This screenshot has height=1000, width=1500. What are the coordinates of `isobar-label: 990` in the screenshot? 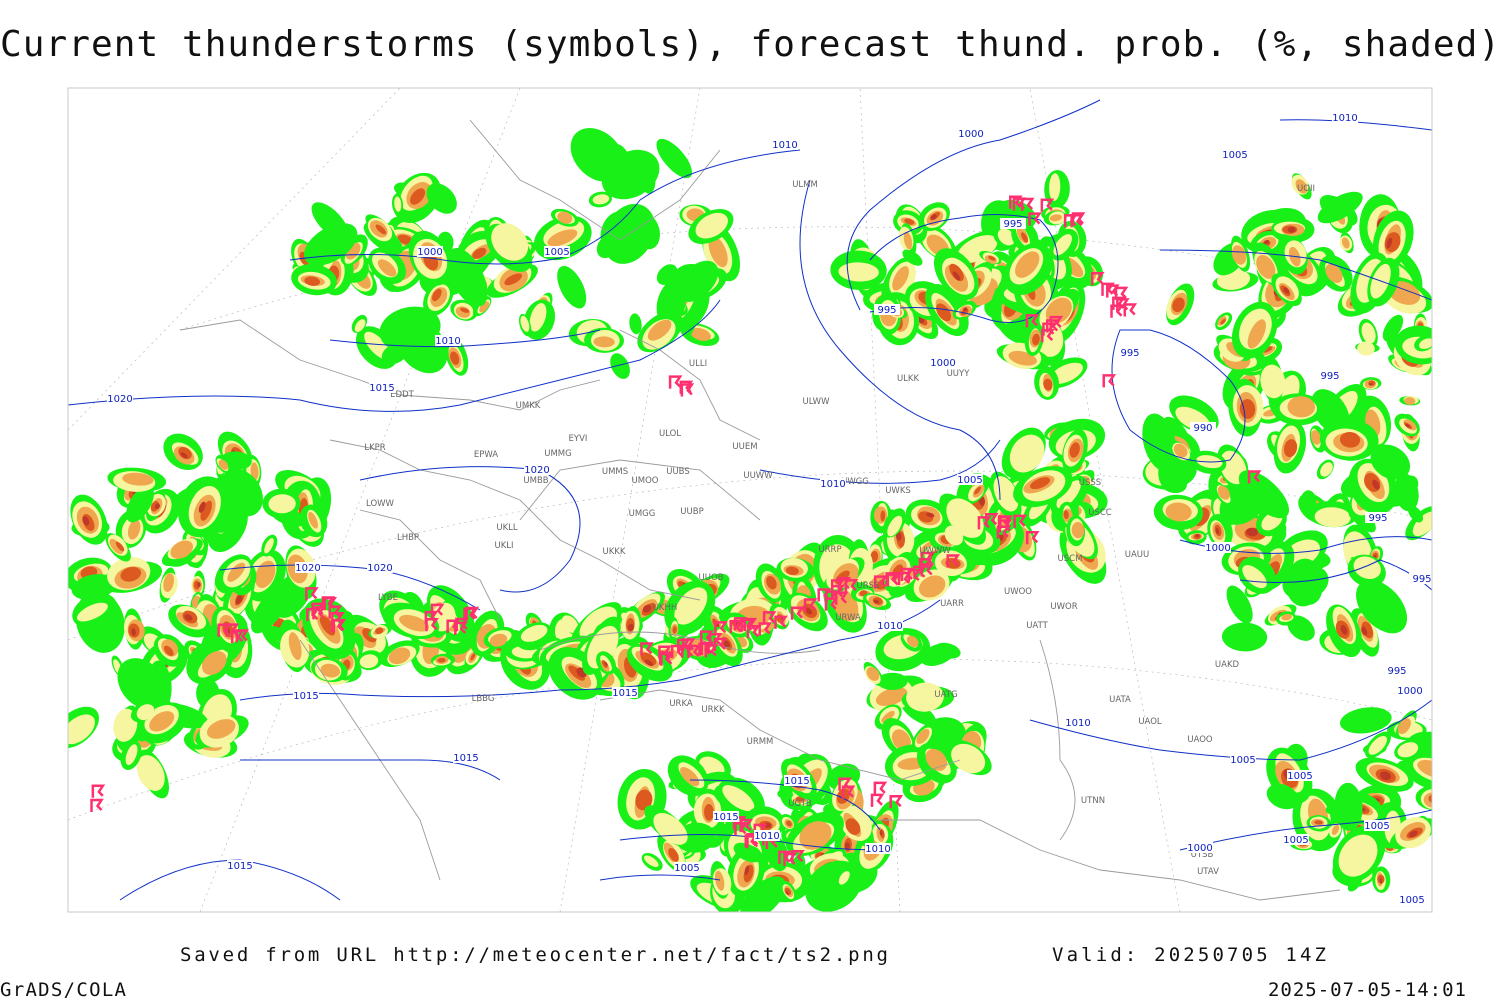 It's located at (1202, 428).